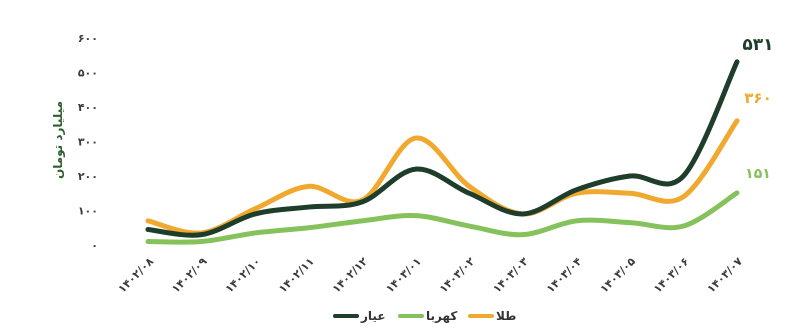 Image resolution: width=796 pixels, height=332 pixels. I want to click on x-tick-label: ۱۴۰۳/۰۶, so click(671, 275).